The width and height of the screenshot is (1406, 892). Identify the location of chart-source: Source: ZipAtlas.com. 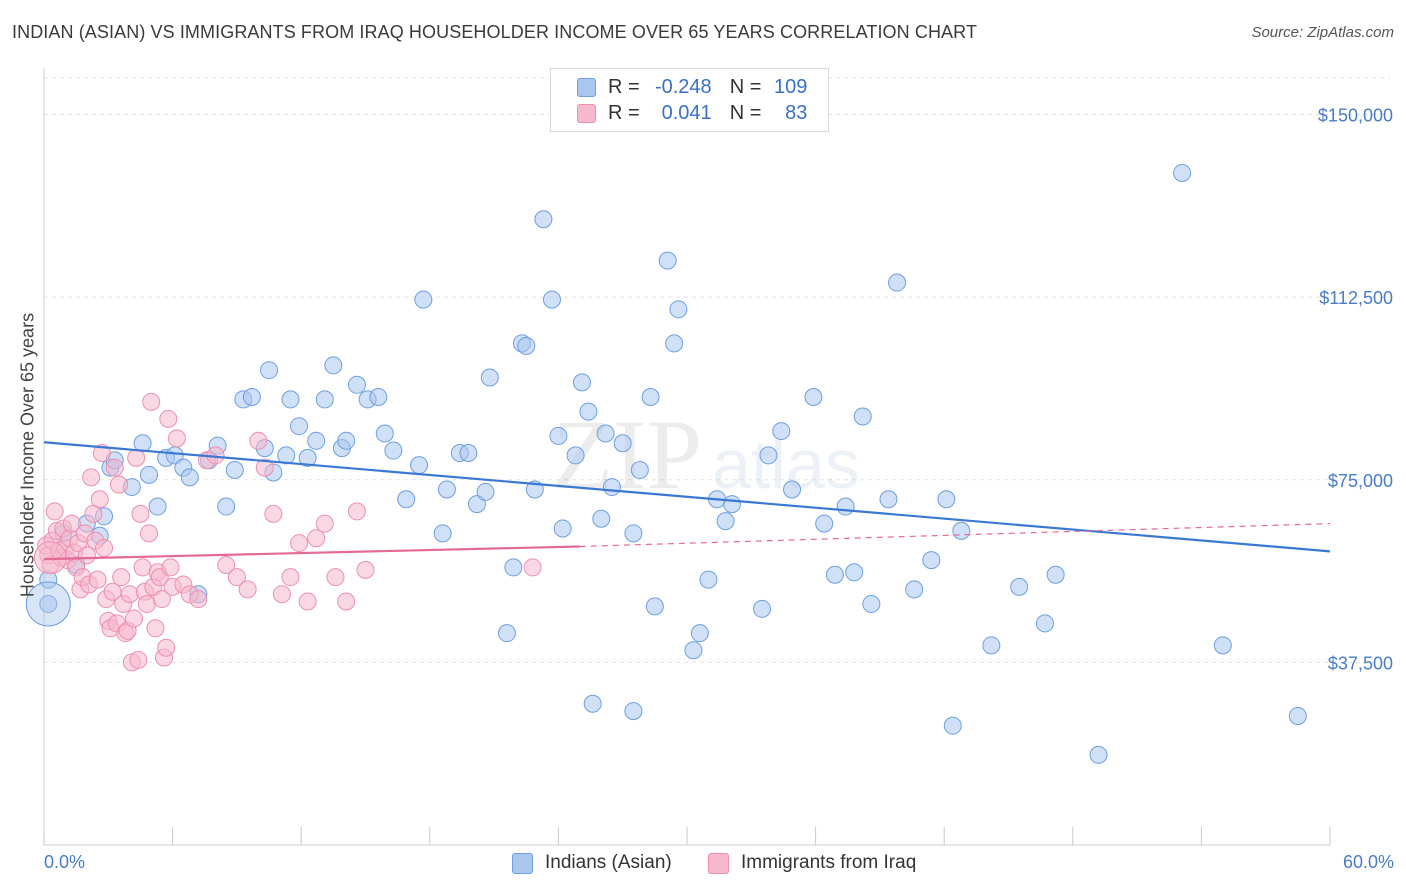
(1322, 32).